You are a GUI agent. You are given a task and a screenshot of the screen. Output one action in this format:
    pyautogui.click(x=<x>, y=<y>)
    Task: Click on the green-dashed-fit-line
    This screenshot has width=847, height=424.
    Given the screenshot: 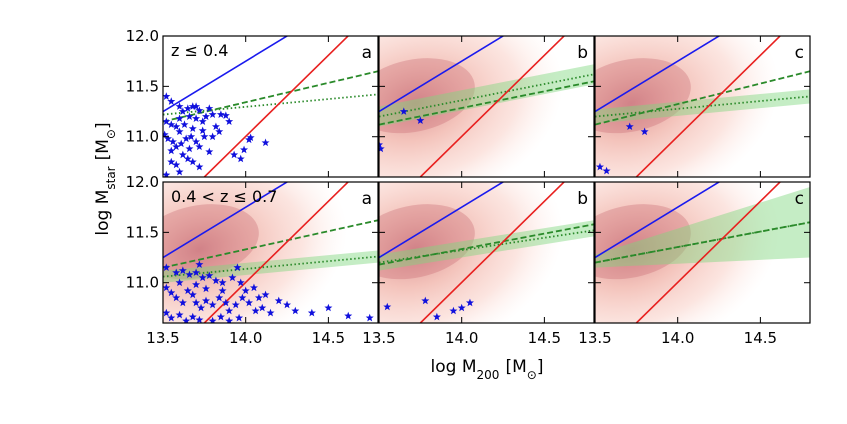 What is the action you would take?
    pyautogui.click(x=486, y=103)
    